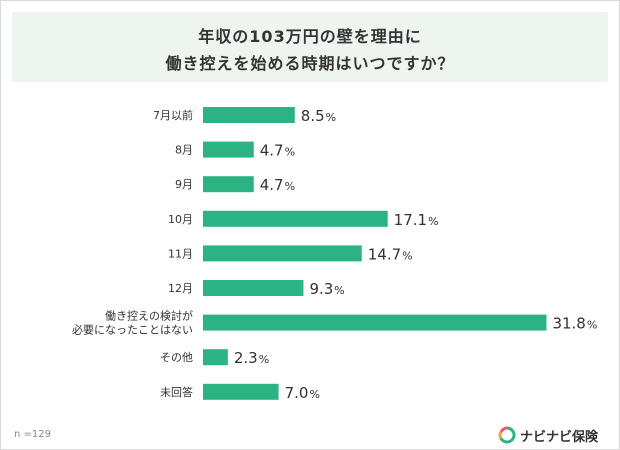  Describe the element at coordinates (310, 63) in the screenshot. I see `chart-title-line-2: 働き控えを始める時期はいつですか？` at that location.